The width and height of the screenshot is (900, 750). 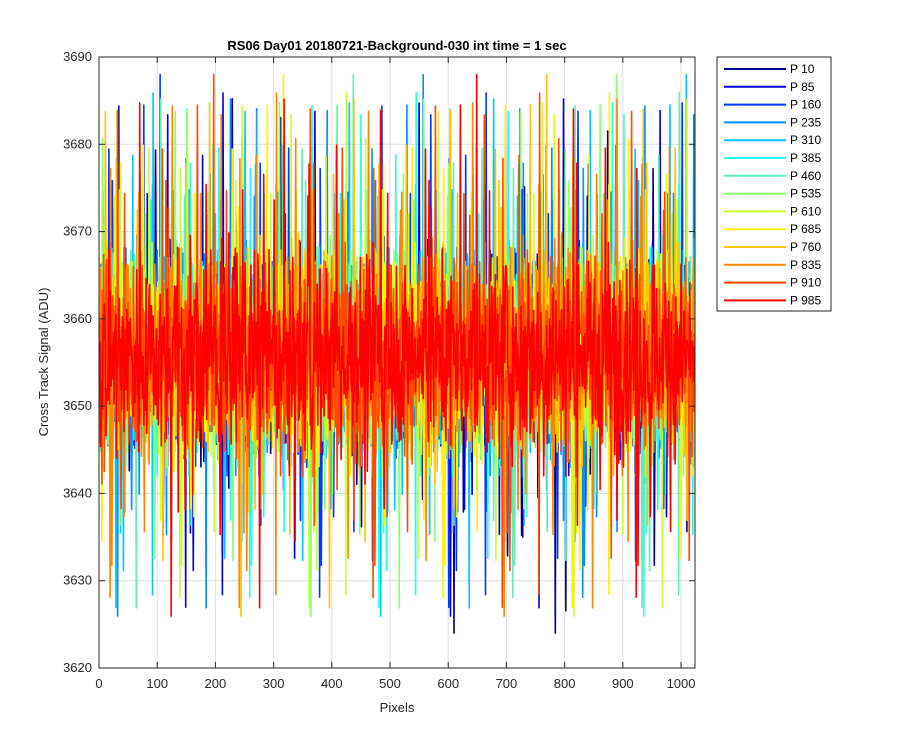 I want to click on x-tick-label: 700, so click(x=507, y=683).